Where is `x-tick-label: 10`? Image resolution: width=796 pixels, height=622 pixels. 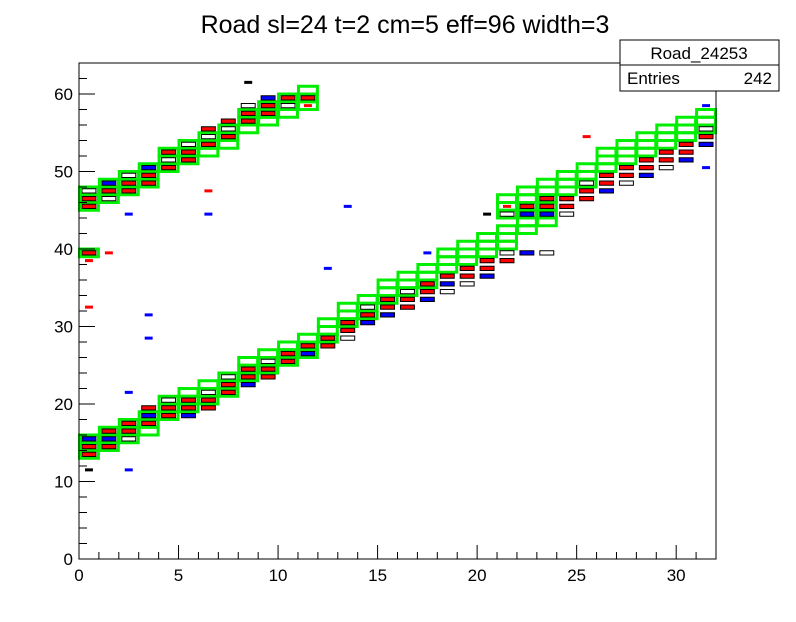
x-tick-label: 10 is located at coordinates (278, 575).